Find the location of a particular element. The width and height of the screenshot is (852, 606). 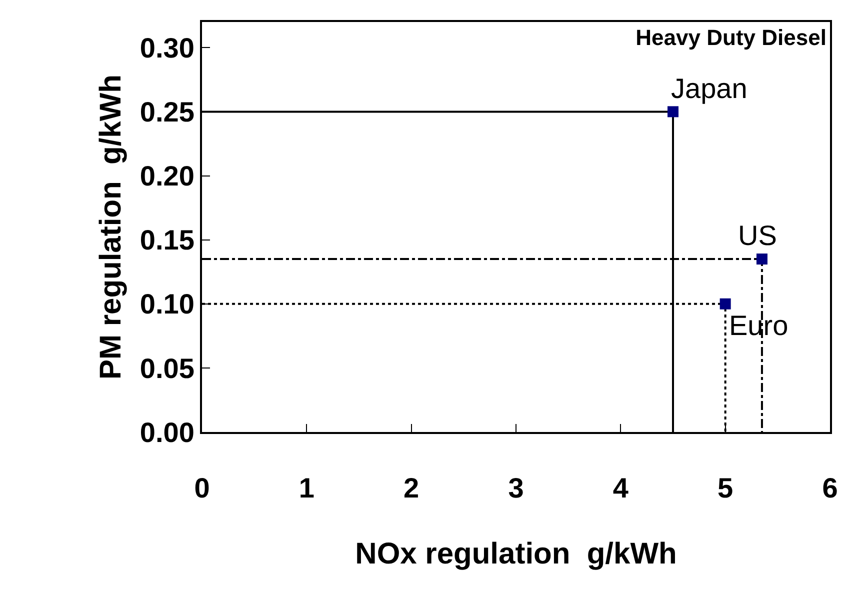

x-axis-title: NOx regulation g/kWh is located at coordinates (516, 554).